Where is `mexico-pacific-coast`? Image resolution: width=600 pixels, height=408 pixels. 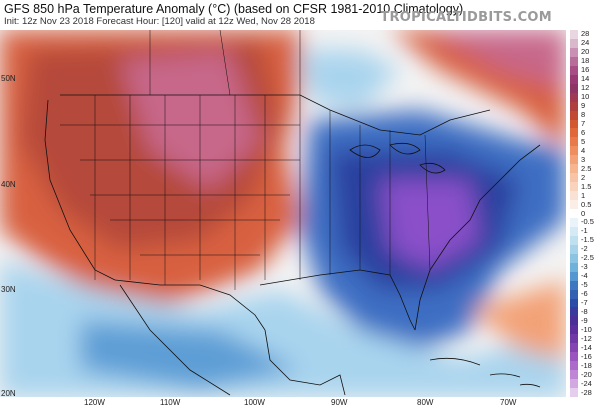
mexico-pacific-coast is located at coordinates (175, 340).